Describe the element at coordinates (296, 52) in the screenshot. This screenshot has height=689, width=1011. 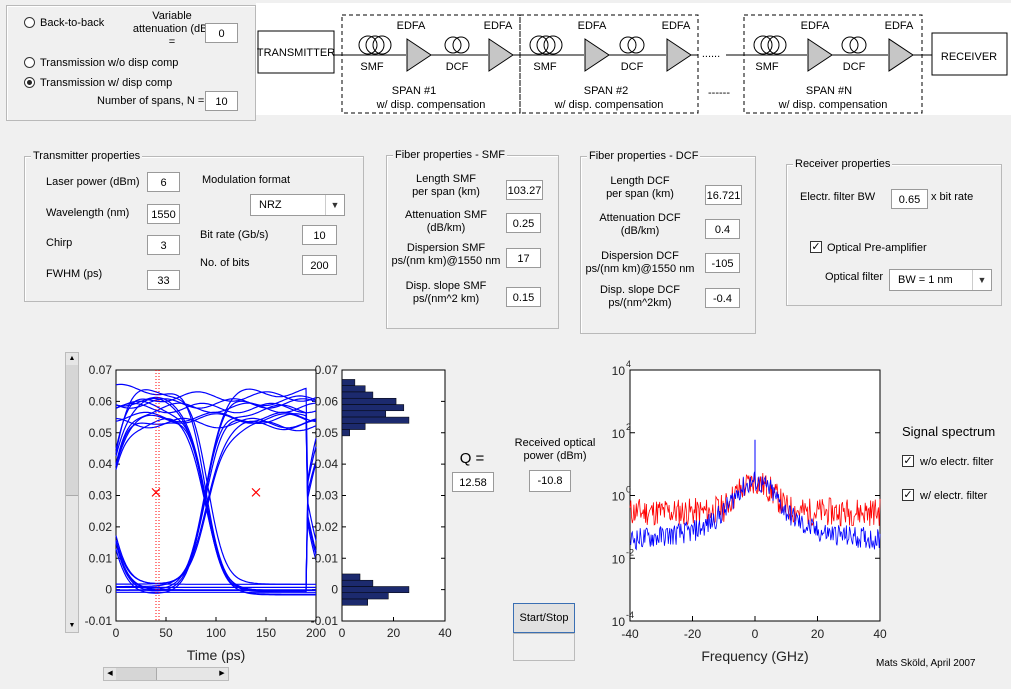
I see `transmitter-box` at that location.